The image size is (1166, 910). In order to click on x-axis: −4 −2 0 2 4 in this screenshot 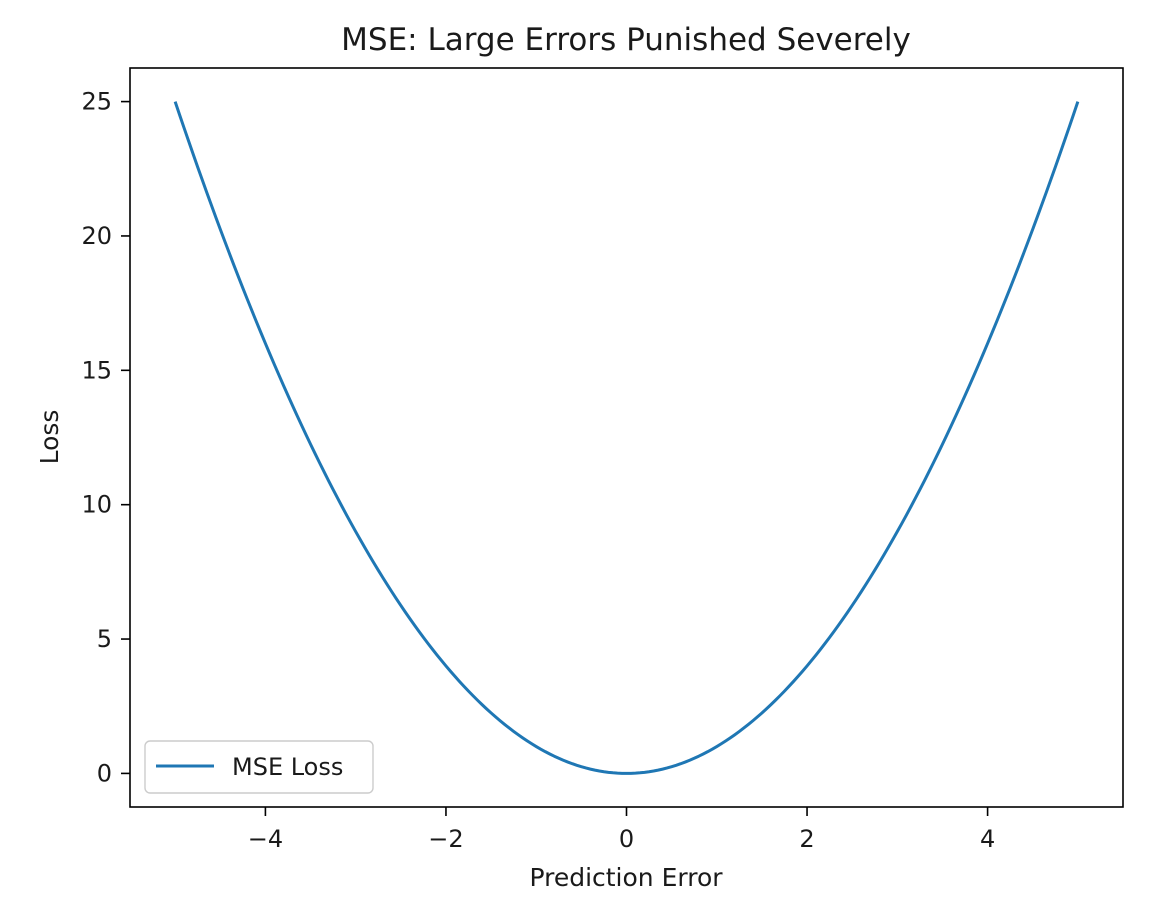, I will do `click(621, 830)`.